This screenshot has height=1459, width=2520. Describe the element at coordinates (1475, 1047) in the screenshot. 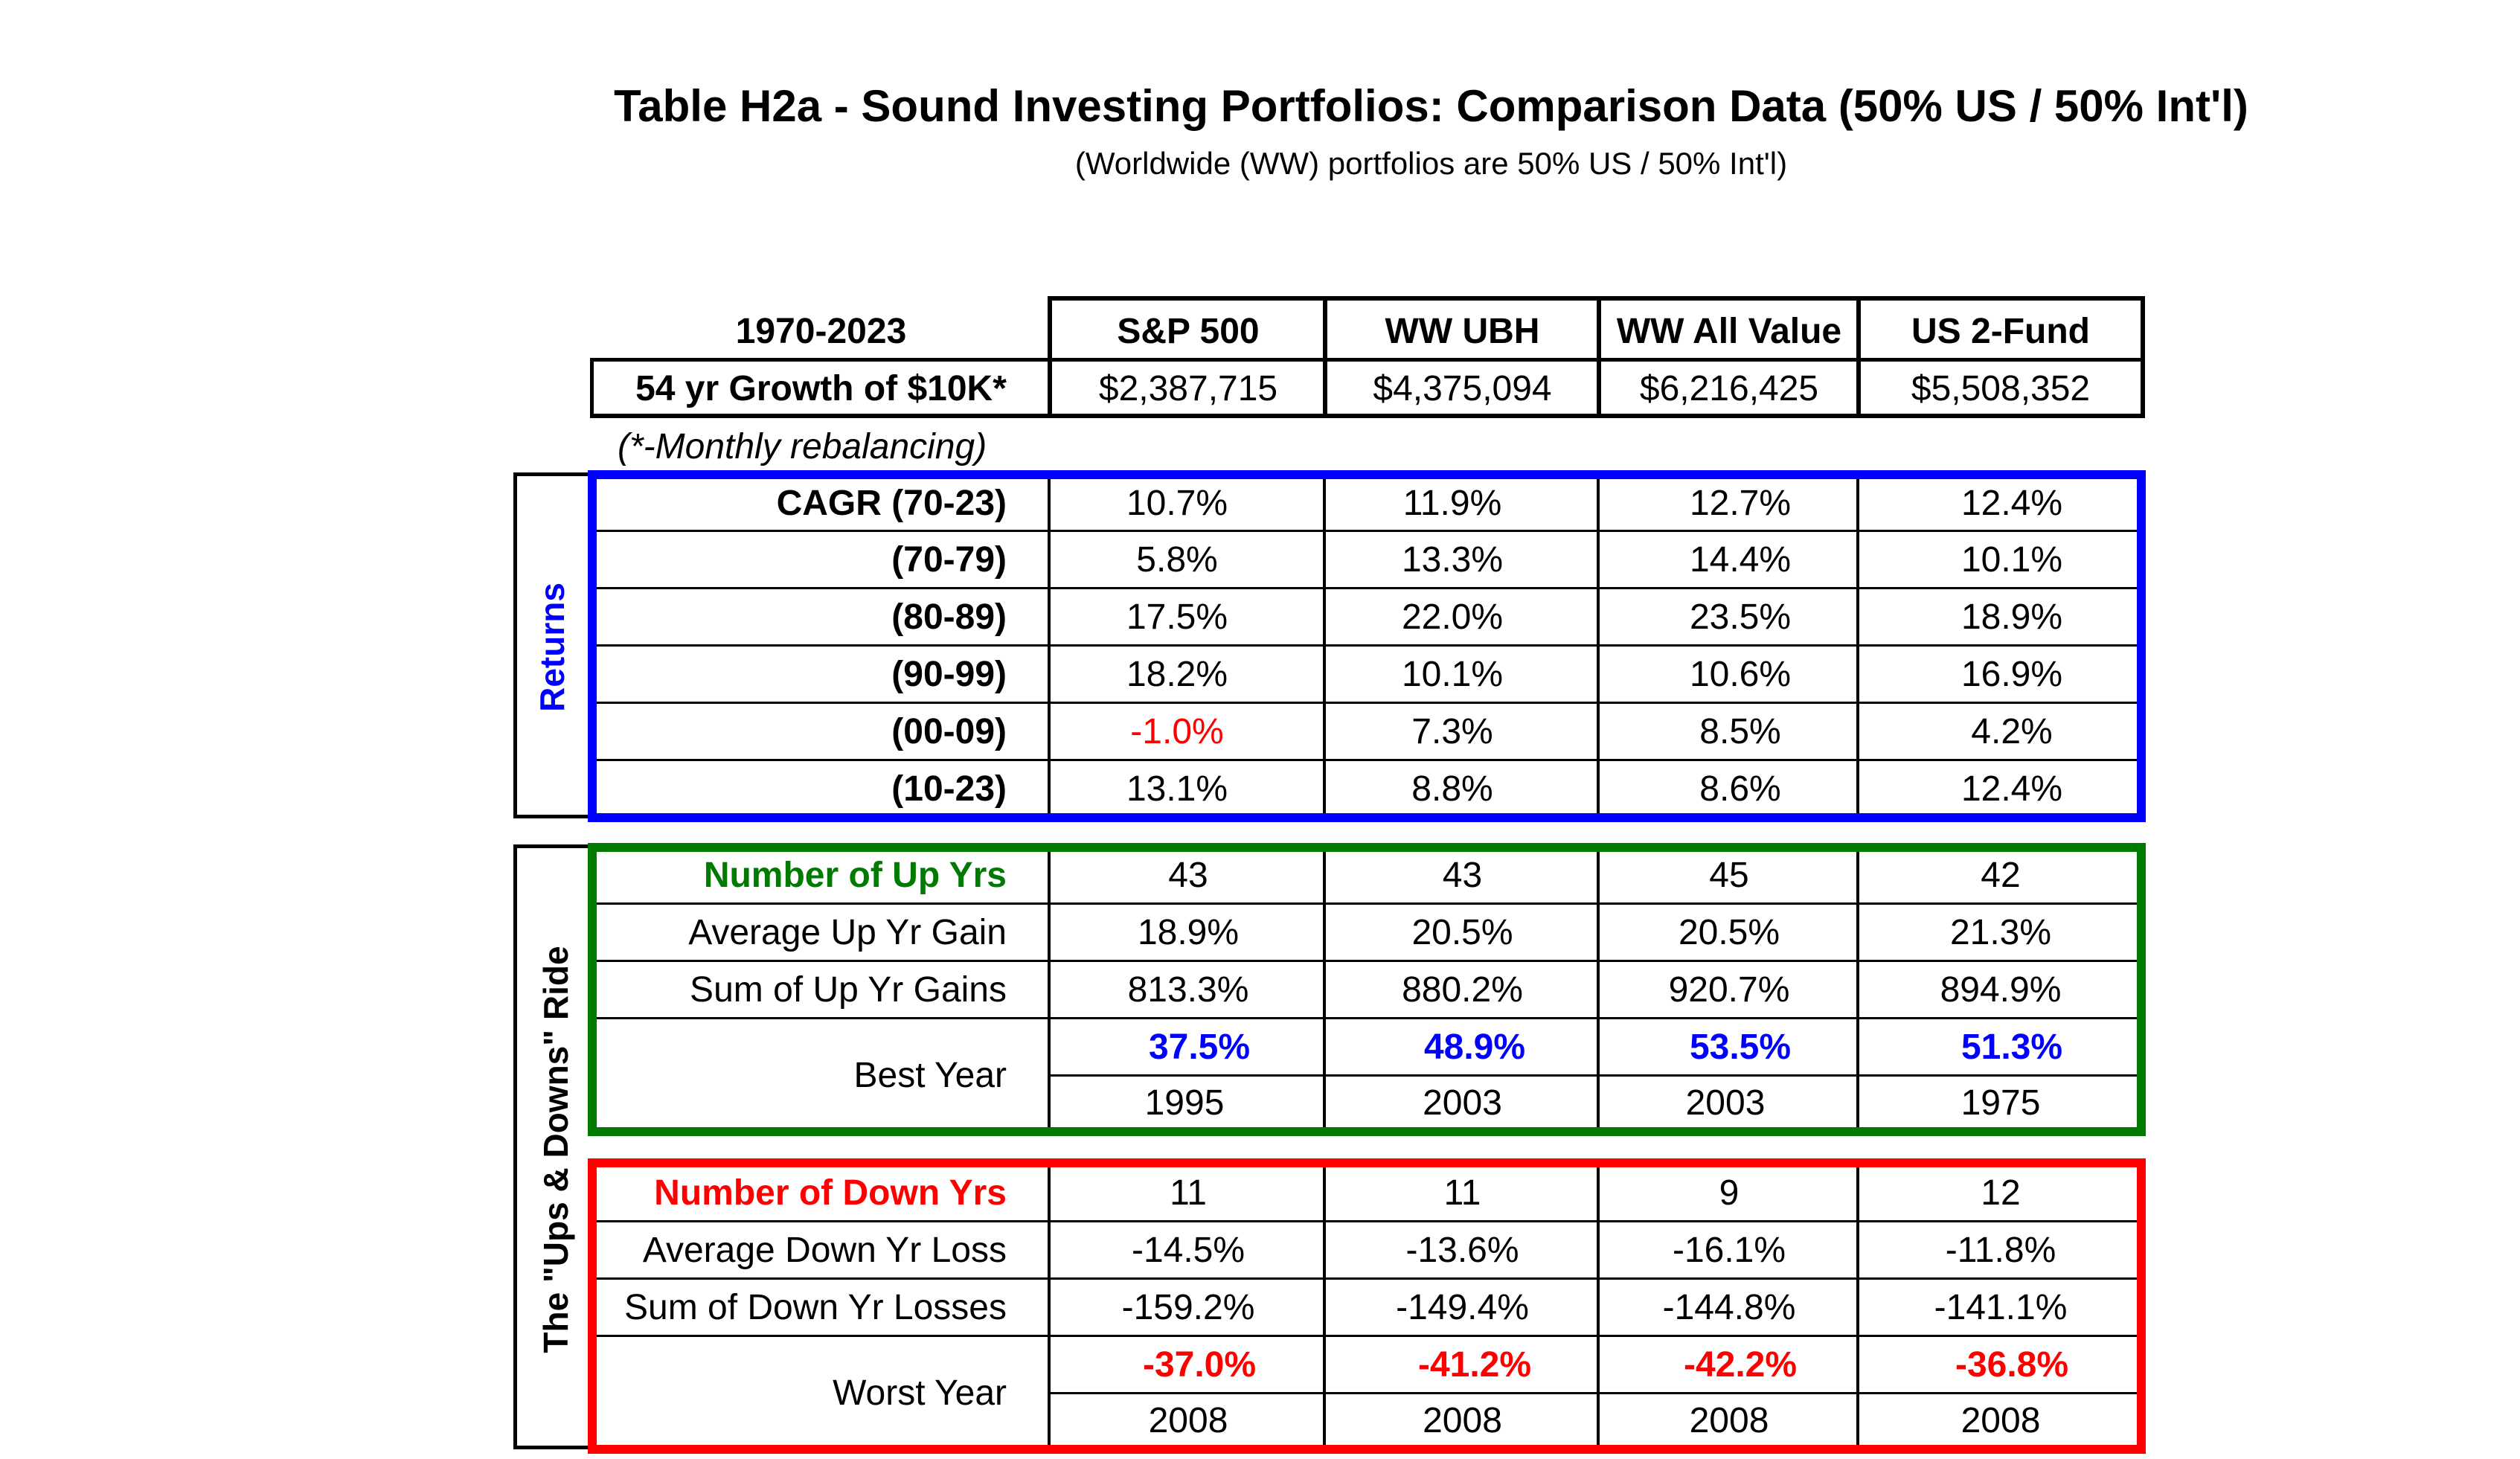

I see `best-year-return: 48.9%` at that location.